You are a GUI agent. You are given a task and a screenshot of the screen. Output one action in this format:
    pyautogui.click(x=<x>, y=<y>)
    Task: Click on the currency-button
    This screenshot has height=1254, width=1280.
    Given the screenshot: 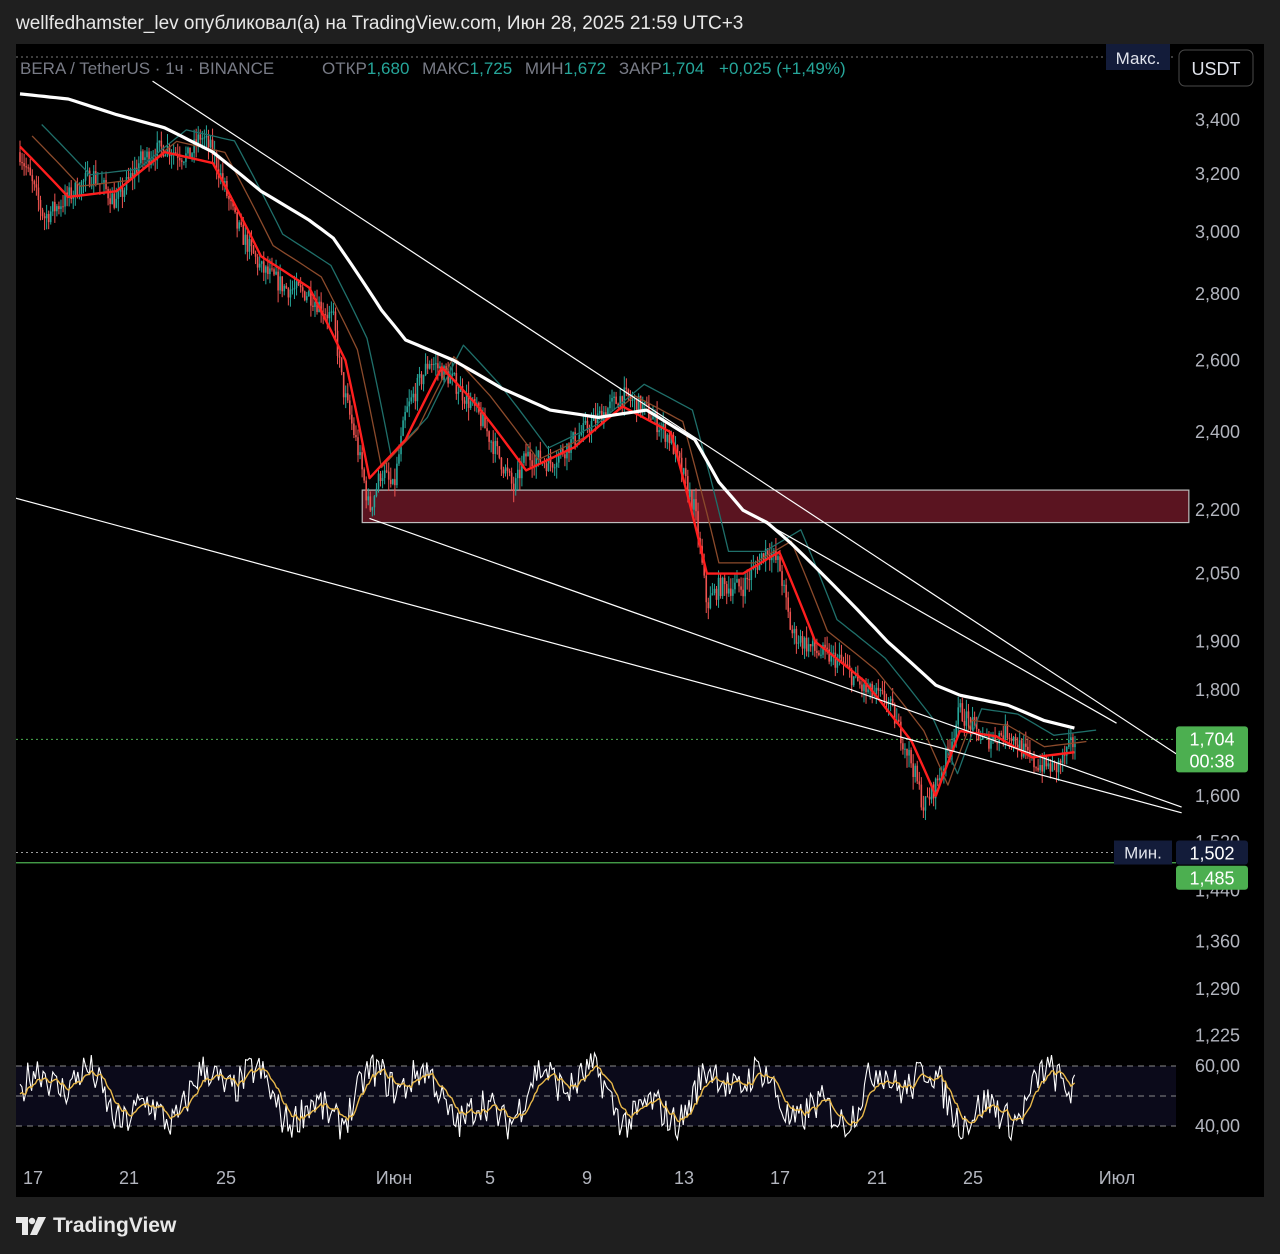 What is the action you would take?
    pyautogui.click(x=1216, y=68)
    